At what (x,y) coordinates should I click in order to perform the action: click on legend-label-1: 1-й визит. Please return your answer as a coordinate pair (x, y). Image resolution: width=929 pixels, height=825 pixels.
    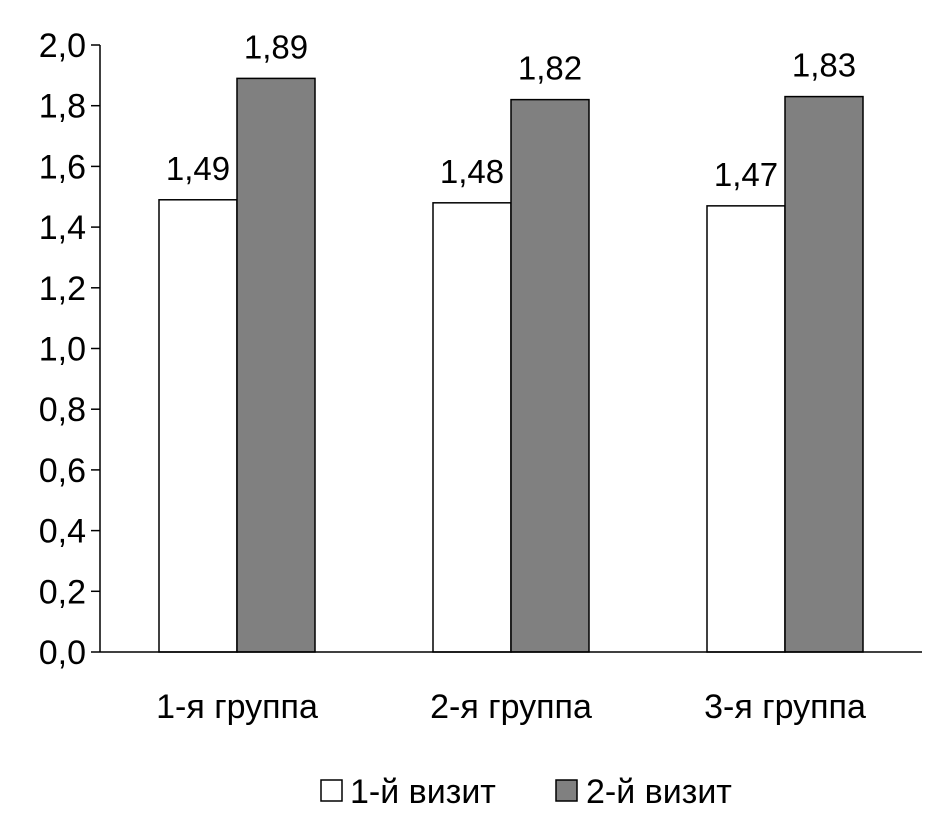
    Looking at the image, I should click on (423, 792).